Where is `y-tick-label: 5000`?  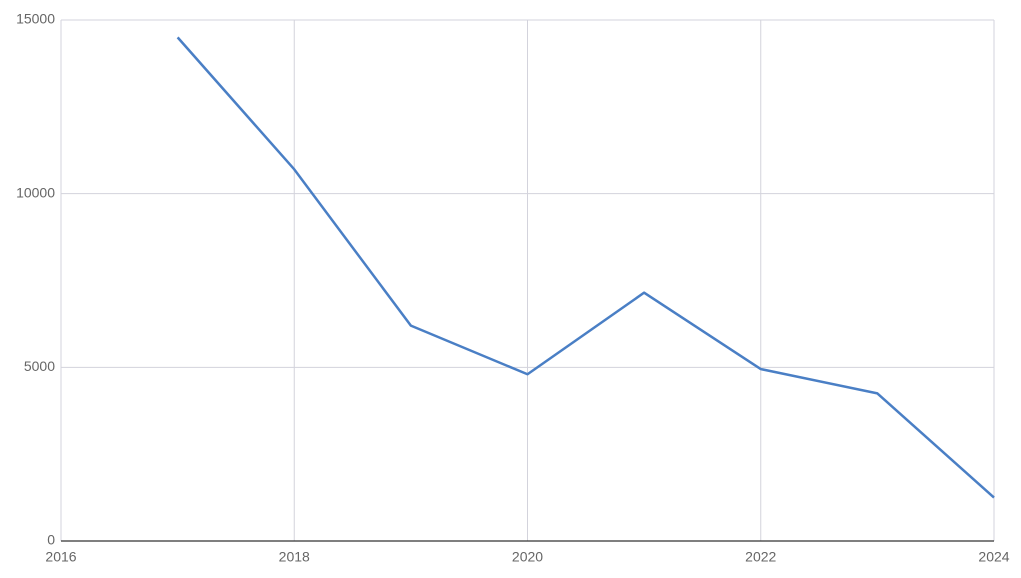
y-tick-label: 5000 is located at coordinates (39, 366).